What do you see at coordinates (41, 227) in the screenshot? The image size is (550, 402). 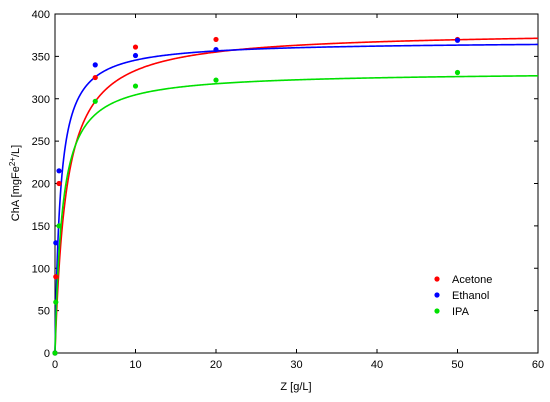 I see `y-tick-label: 150` at bounding box center [41, 227].